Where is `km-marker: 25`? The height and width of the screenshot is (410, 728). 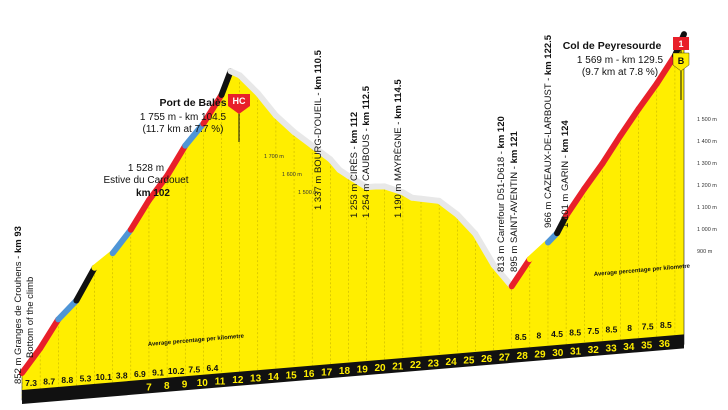 km-marker: 25 is located at coordinates (469, 360).